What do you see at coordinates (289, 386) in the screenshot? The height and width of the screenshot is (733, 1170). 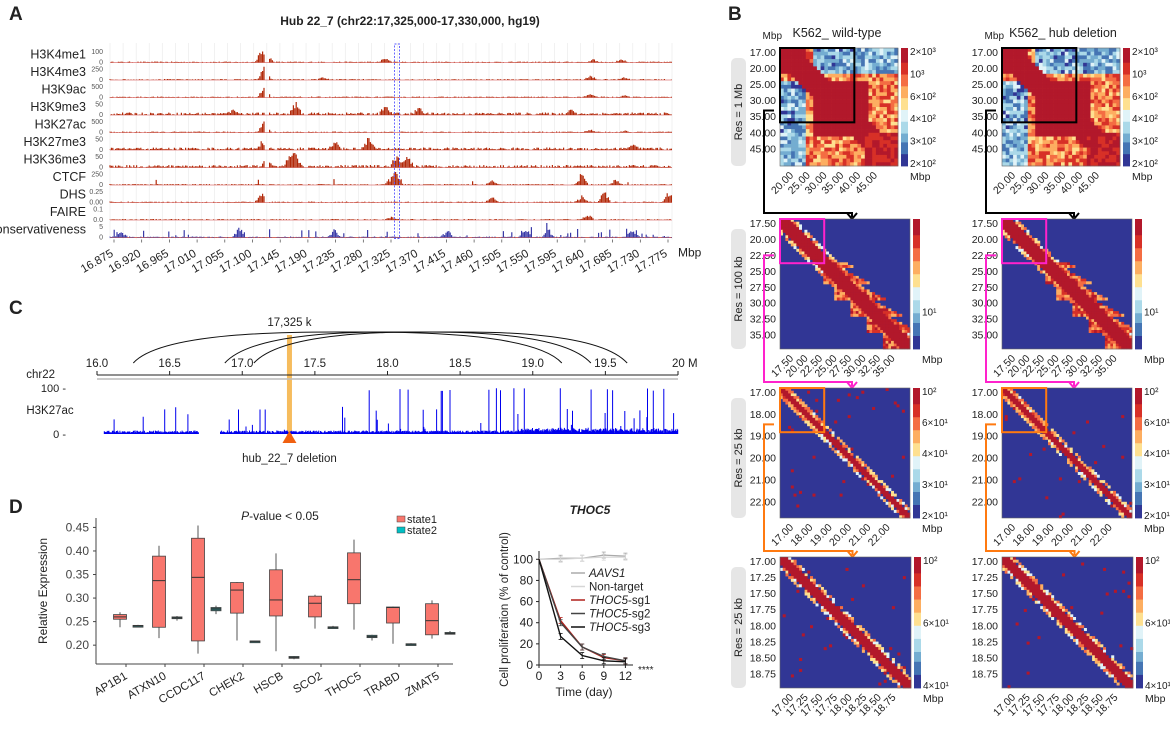 I see `hub-marker-bar` at bounding box center [289, 386].